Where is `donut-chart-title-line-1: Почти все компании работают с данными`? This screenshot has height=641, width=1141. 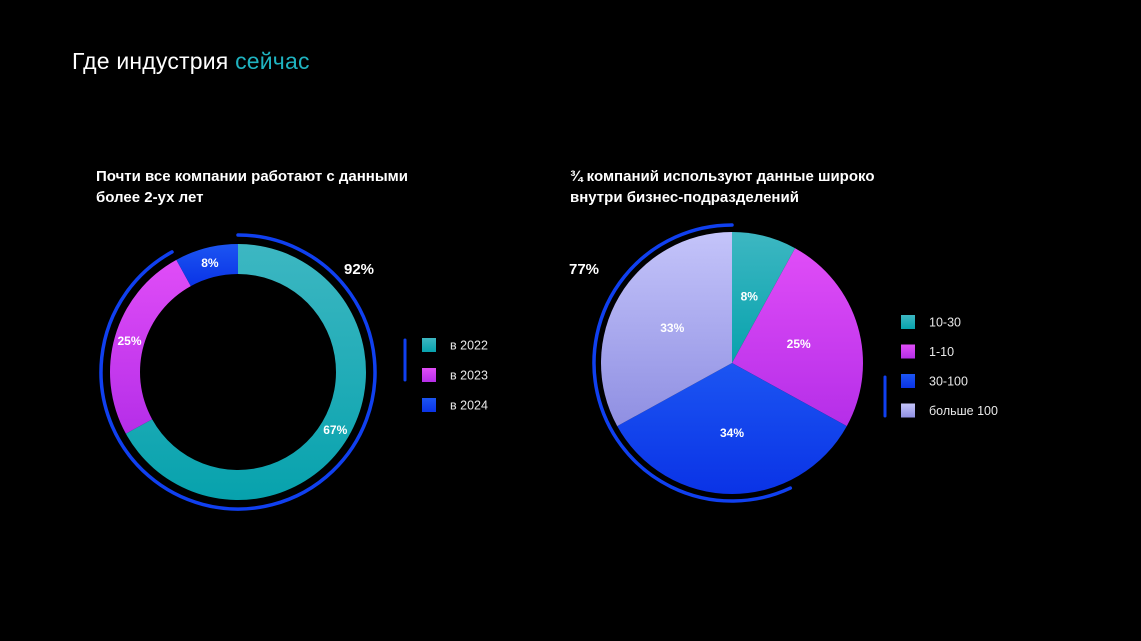
donut-chart-title-line-1: Почти все компании работают с данными is located at coordinates (252, 176).